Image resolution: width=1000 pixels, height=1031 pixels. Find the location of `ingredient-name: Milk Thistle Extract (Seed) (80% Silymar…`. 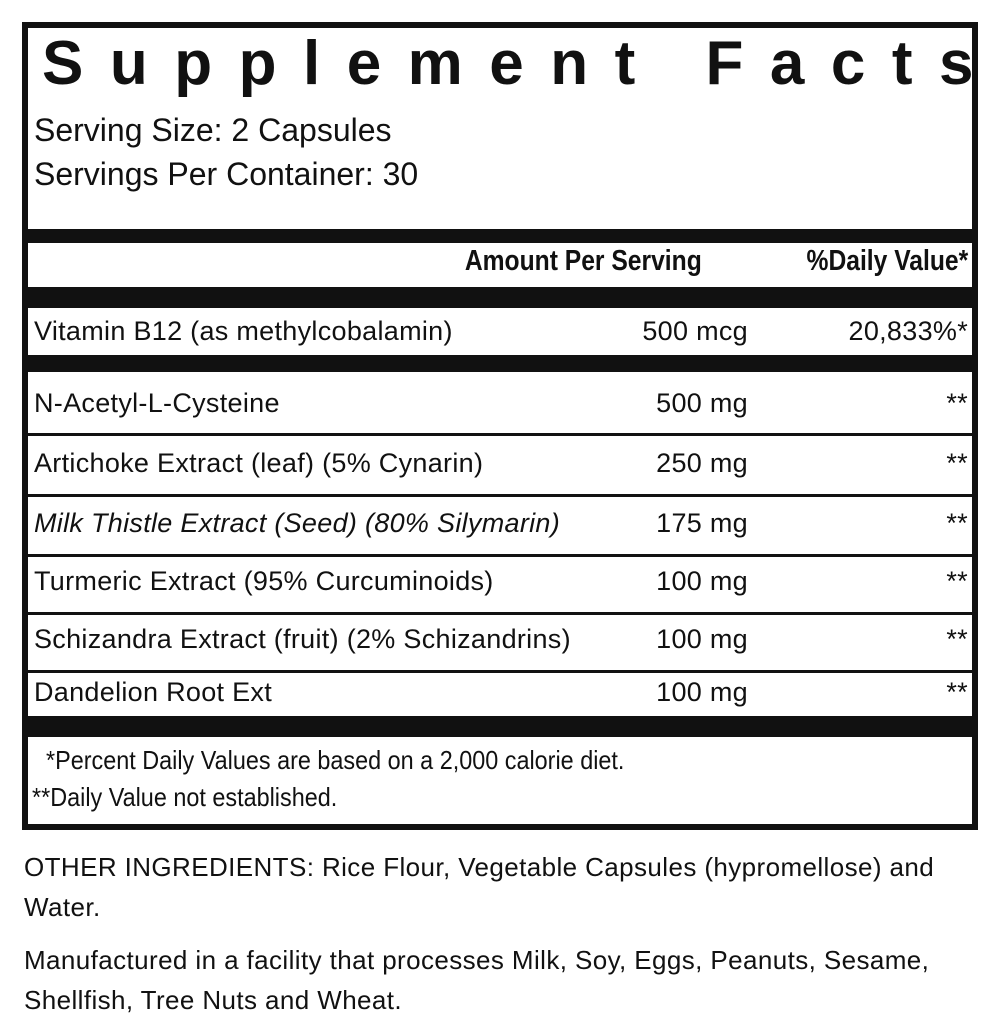

ingredient-name: Milk Thistle Extract (Seed) (80% Silymar… is located at coordinates (297, 523).